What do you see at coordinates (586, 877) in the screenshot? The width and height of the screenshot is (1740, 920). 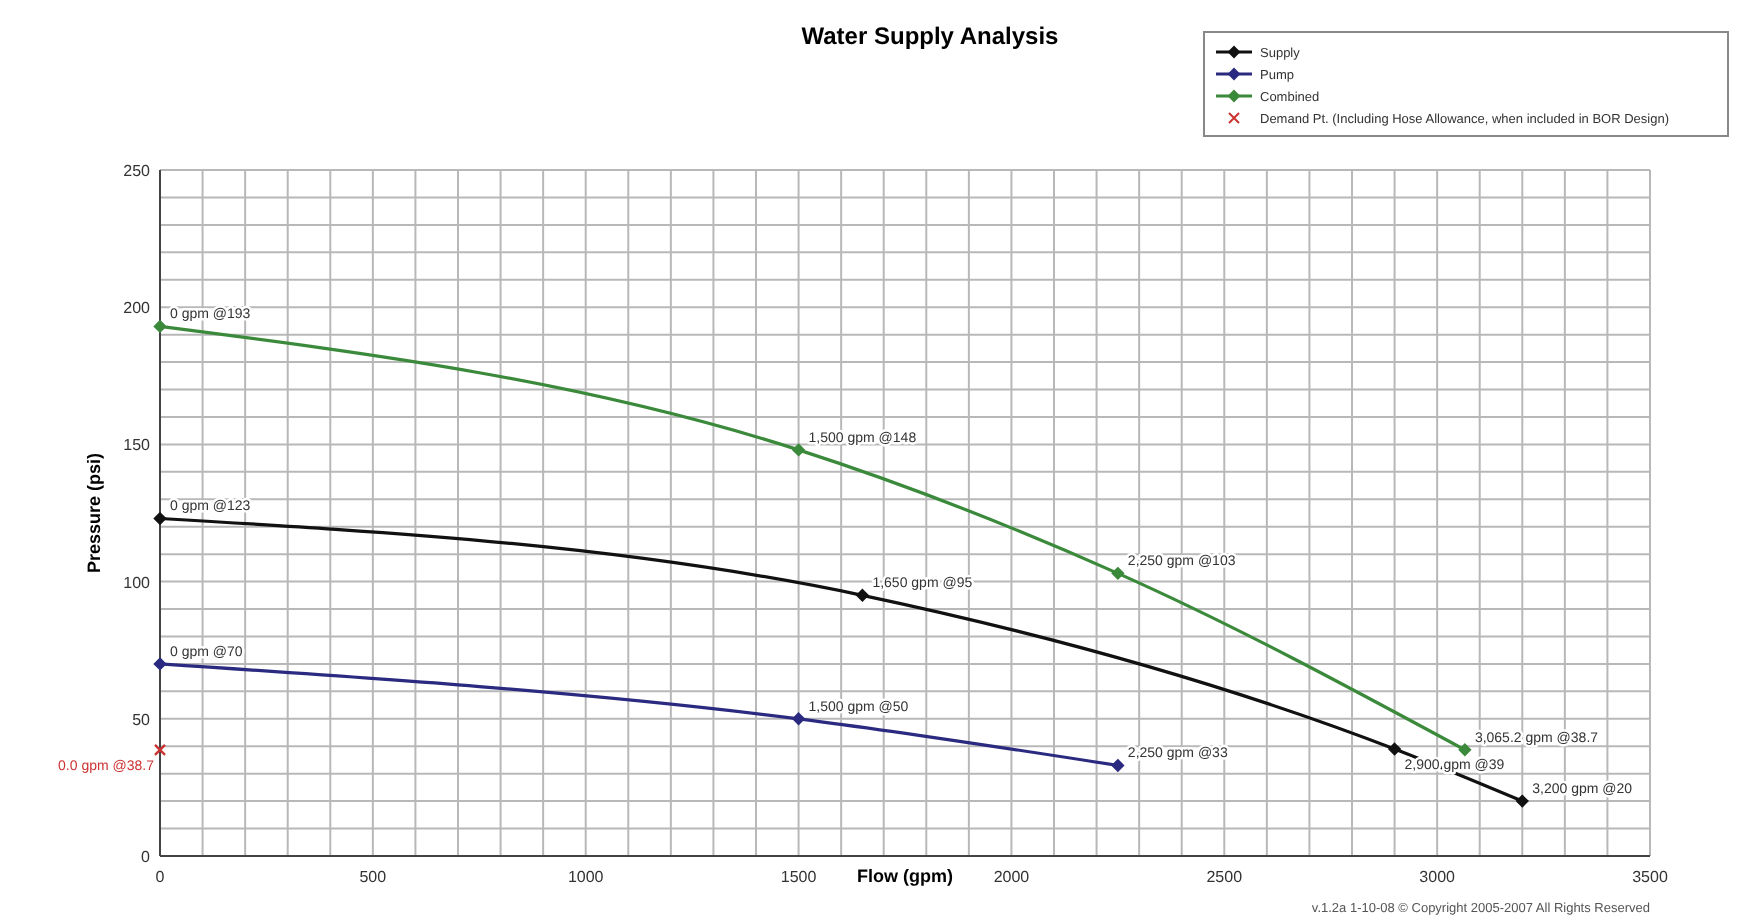 I see `x-tick-label: 1000` at bounding box center [586, 877].